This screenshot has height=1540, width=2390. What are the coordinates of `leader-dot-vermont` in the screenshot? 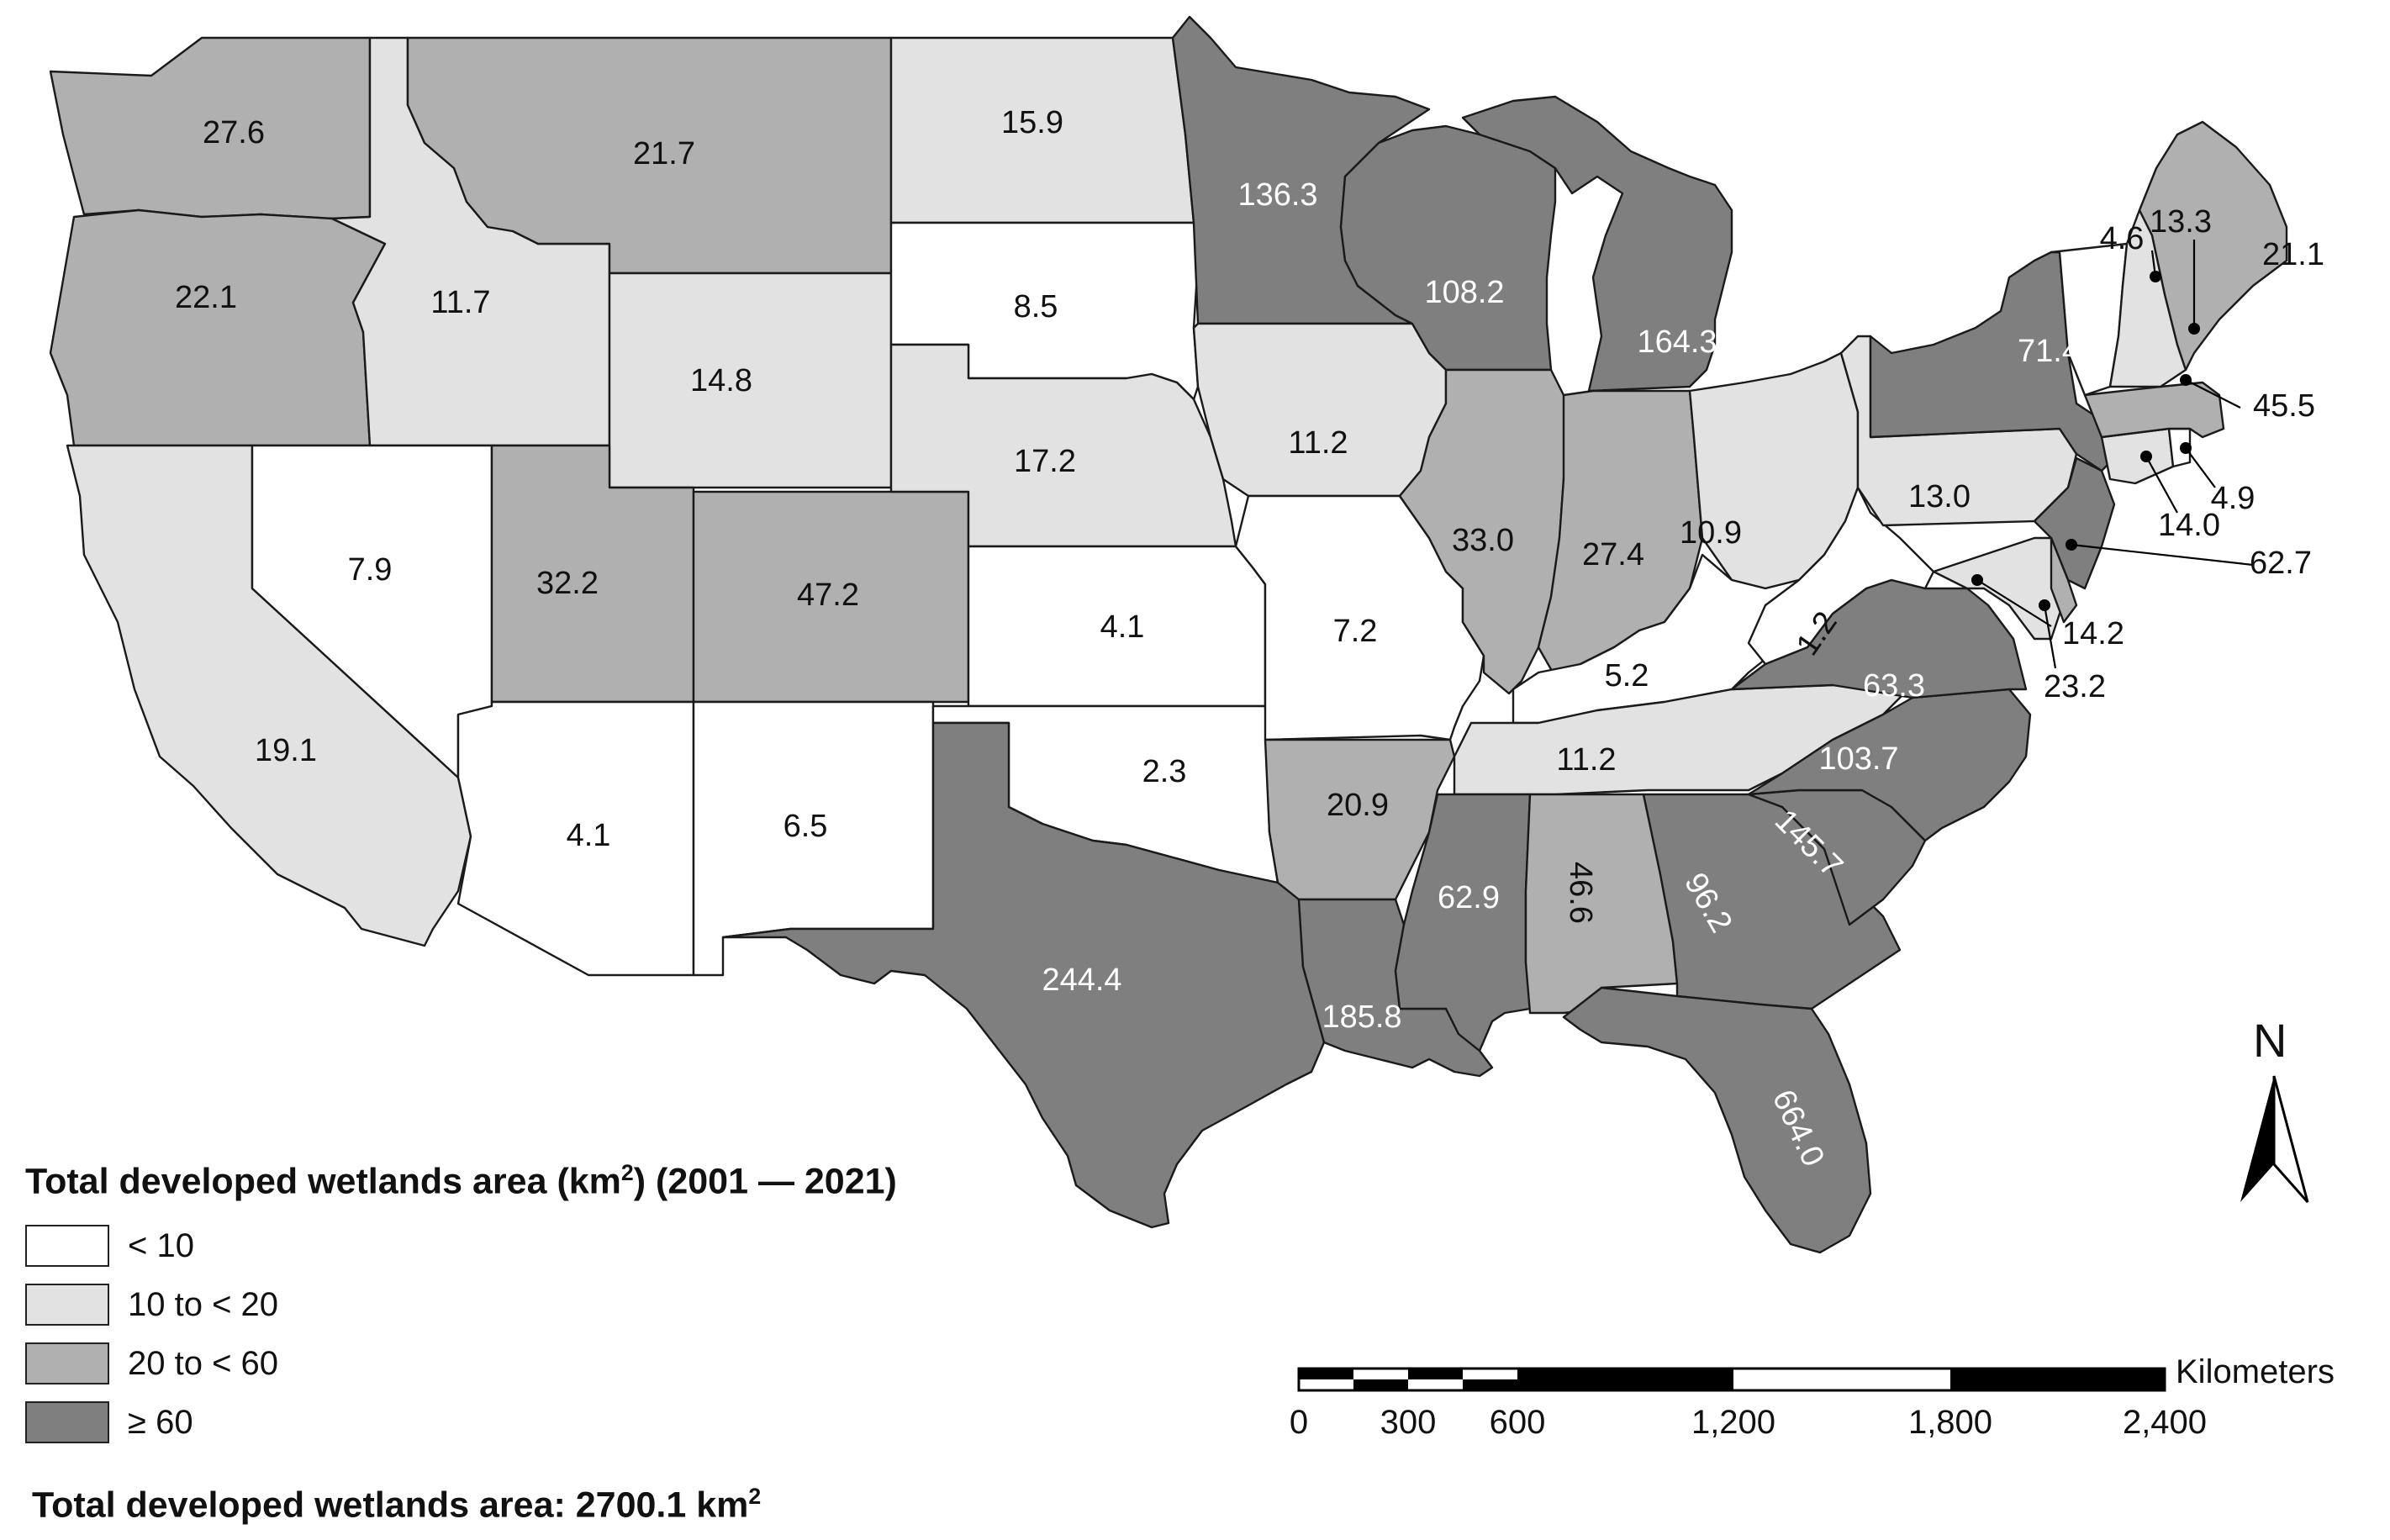 It's located at (2155, 276).